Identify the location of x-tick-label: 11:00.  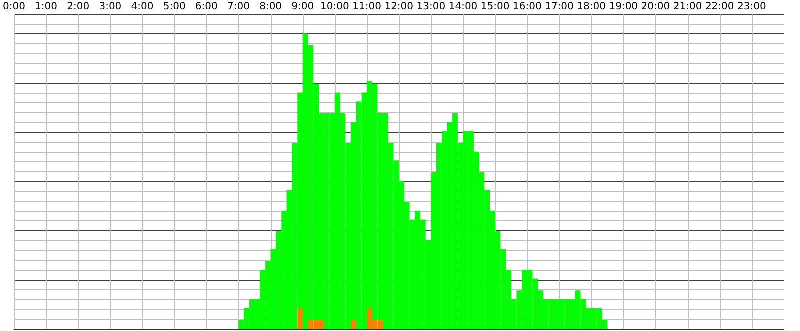
(367, 7).